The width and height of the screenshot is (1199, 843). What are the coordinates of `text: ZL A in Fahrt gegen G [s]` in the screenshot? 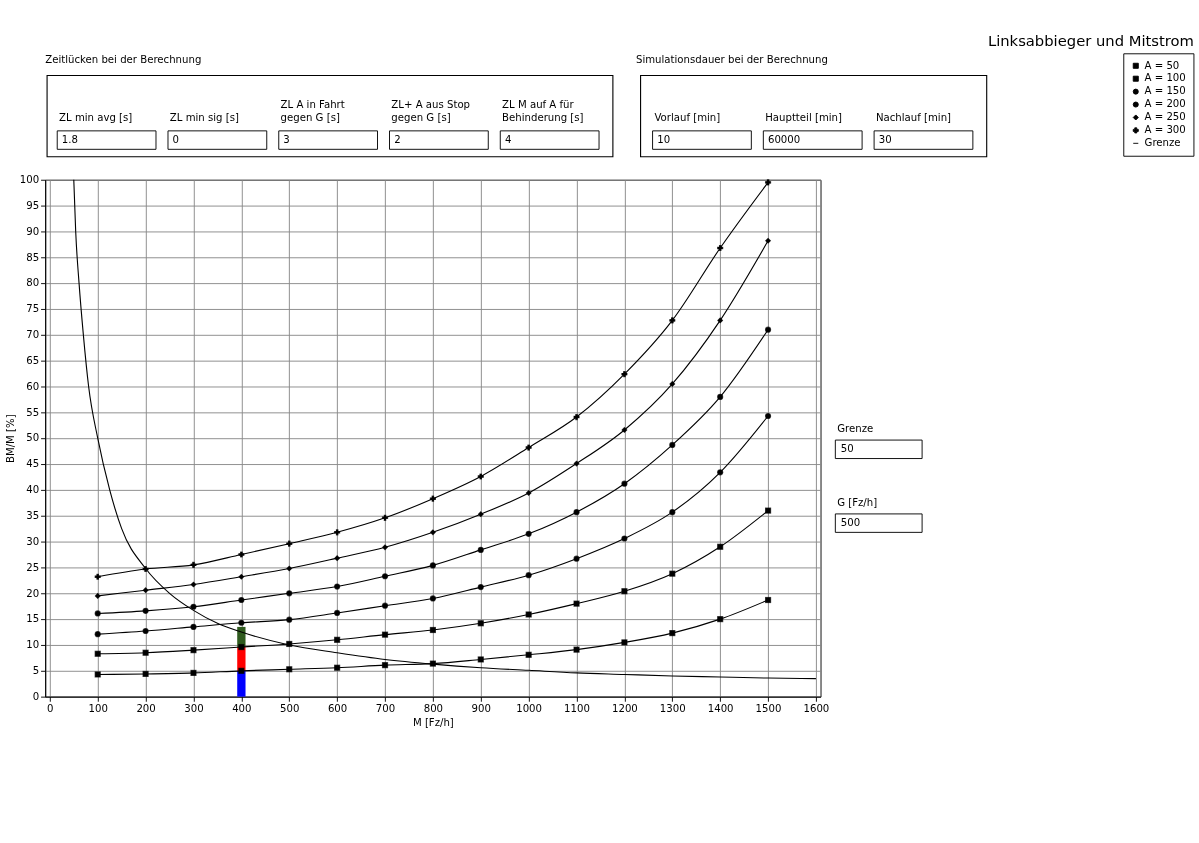 It's located at (312, 110).